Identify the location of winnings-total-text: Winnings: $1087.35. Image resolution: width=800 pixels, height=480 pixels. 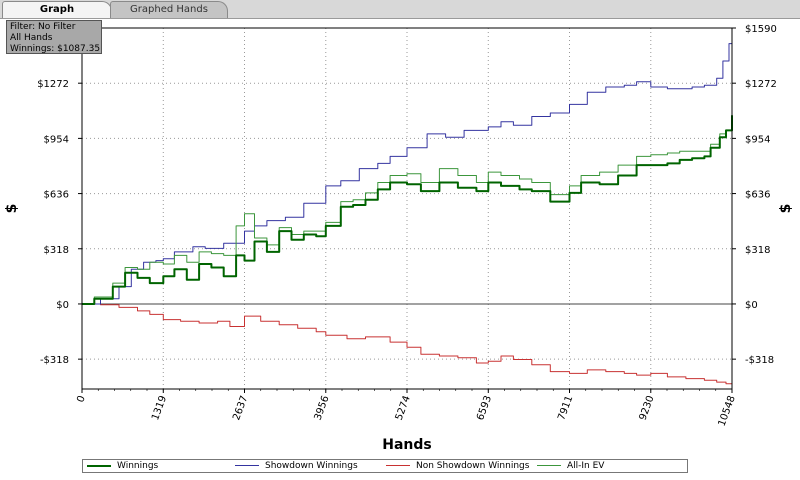
(55, 49).